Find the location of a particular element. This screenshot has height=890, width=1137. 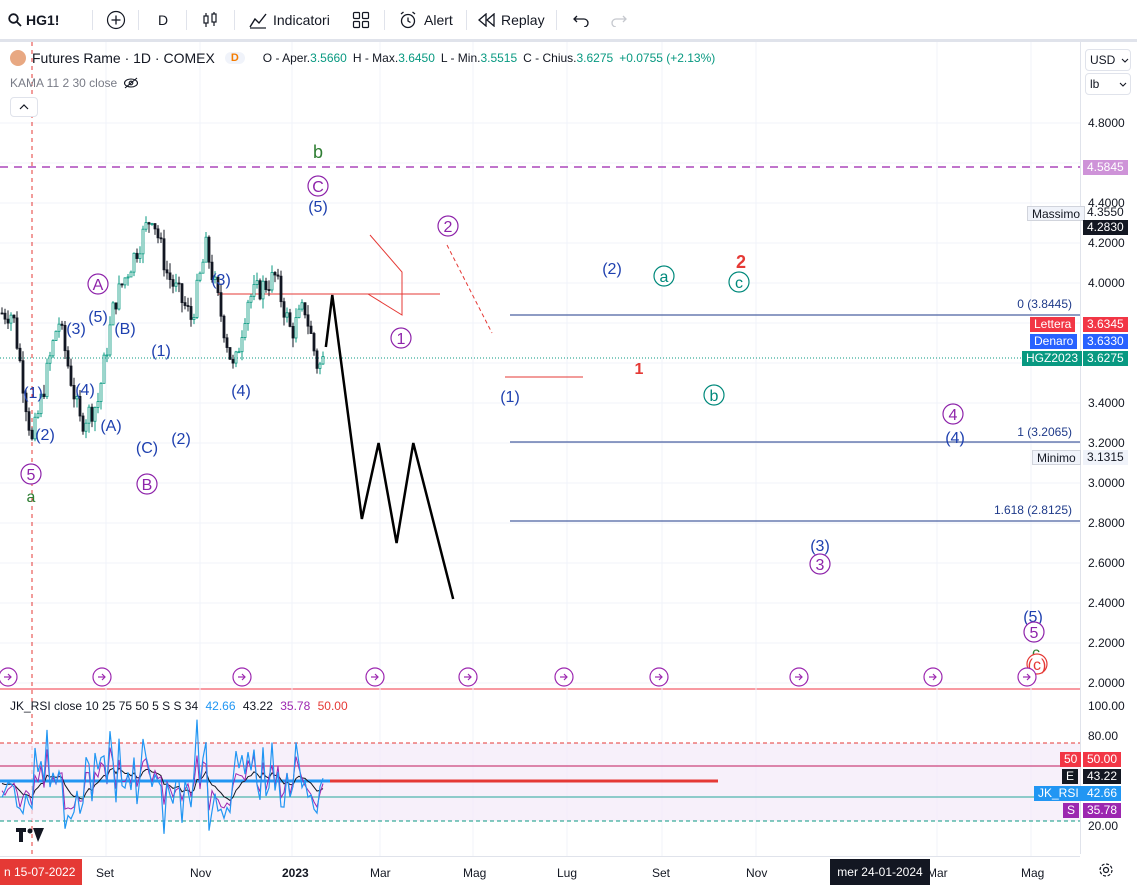

svg-text: (5) is located at coordinates (1033, 617).